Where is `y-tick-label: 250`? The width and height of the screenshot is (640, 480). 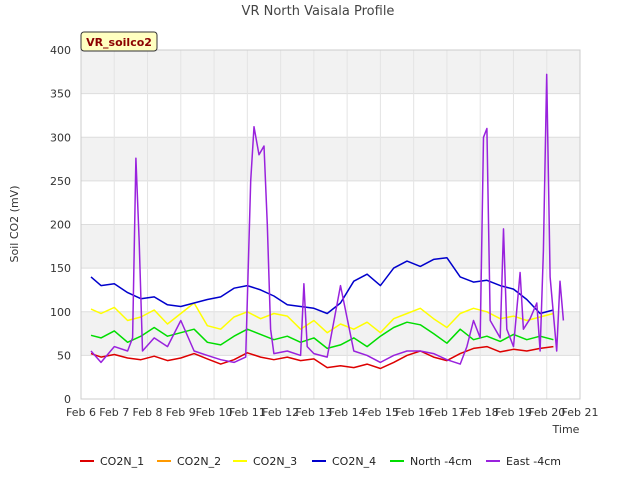 y-tick-label: 250 is located at coordinates (60, 181).